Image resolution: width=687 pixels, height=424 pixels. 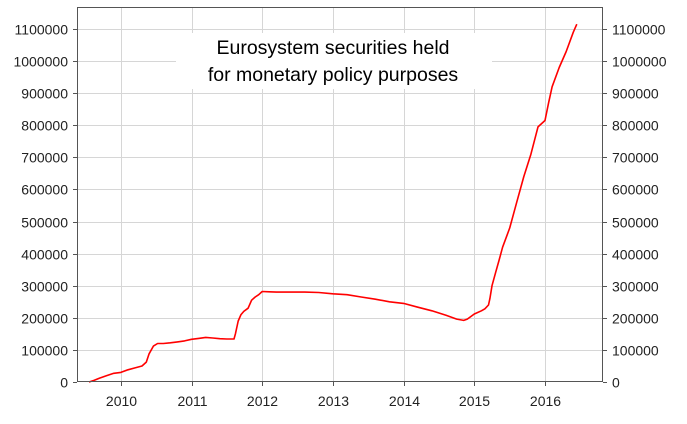 What do you see at coordinates (40, 62) in the screenshot?
I see `y-tick-label-left: 1000000` at bounding box center [40, 62].